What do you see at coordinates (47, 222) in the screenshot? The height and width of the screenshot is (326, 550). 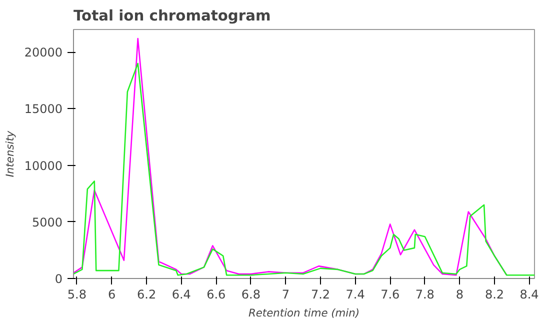 I see `y-tick-label: 5000` at bounding box center [47, 222].